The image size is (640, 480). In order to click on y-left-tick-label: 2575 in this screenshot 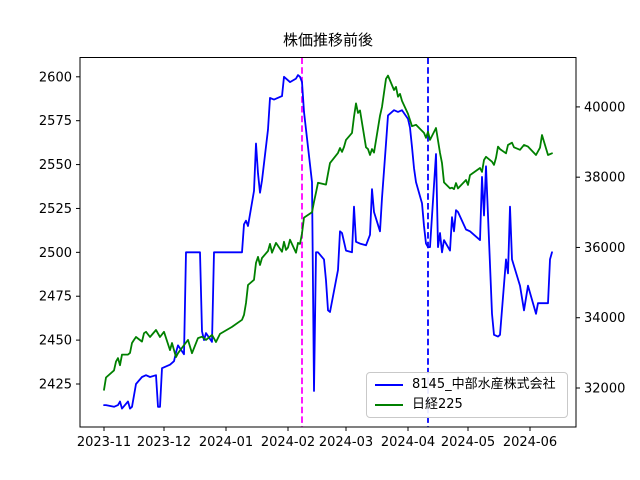, I will do `click(55, 121)`.